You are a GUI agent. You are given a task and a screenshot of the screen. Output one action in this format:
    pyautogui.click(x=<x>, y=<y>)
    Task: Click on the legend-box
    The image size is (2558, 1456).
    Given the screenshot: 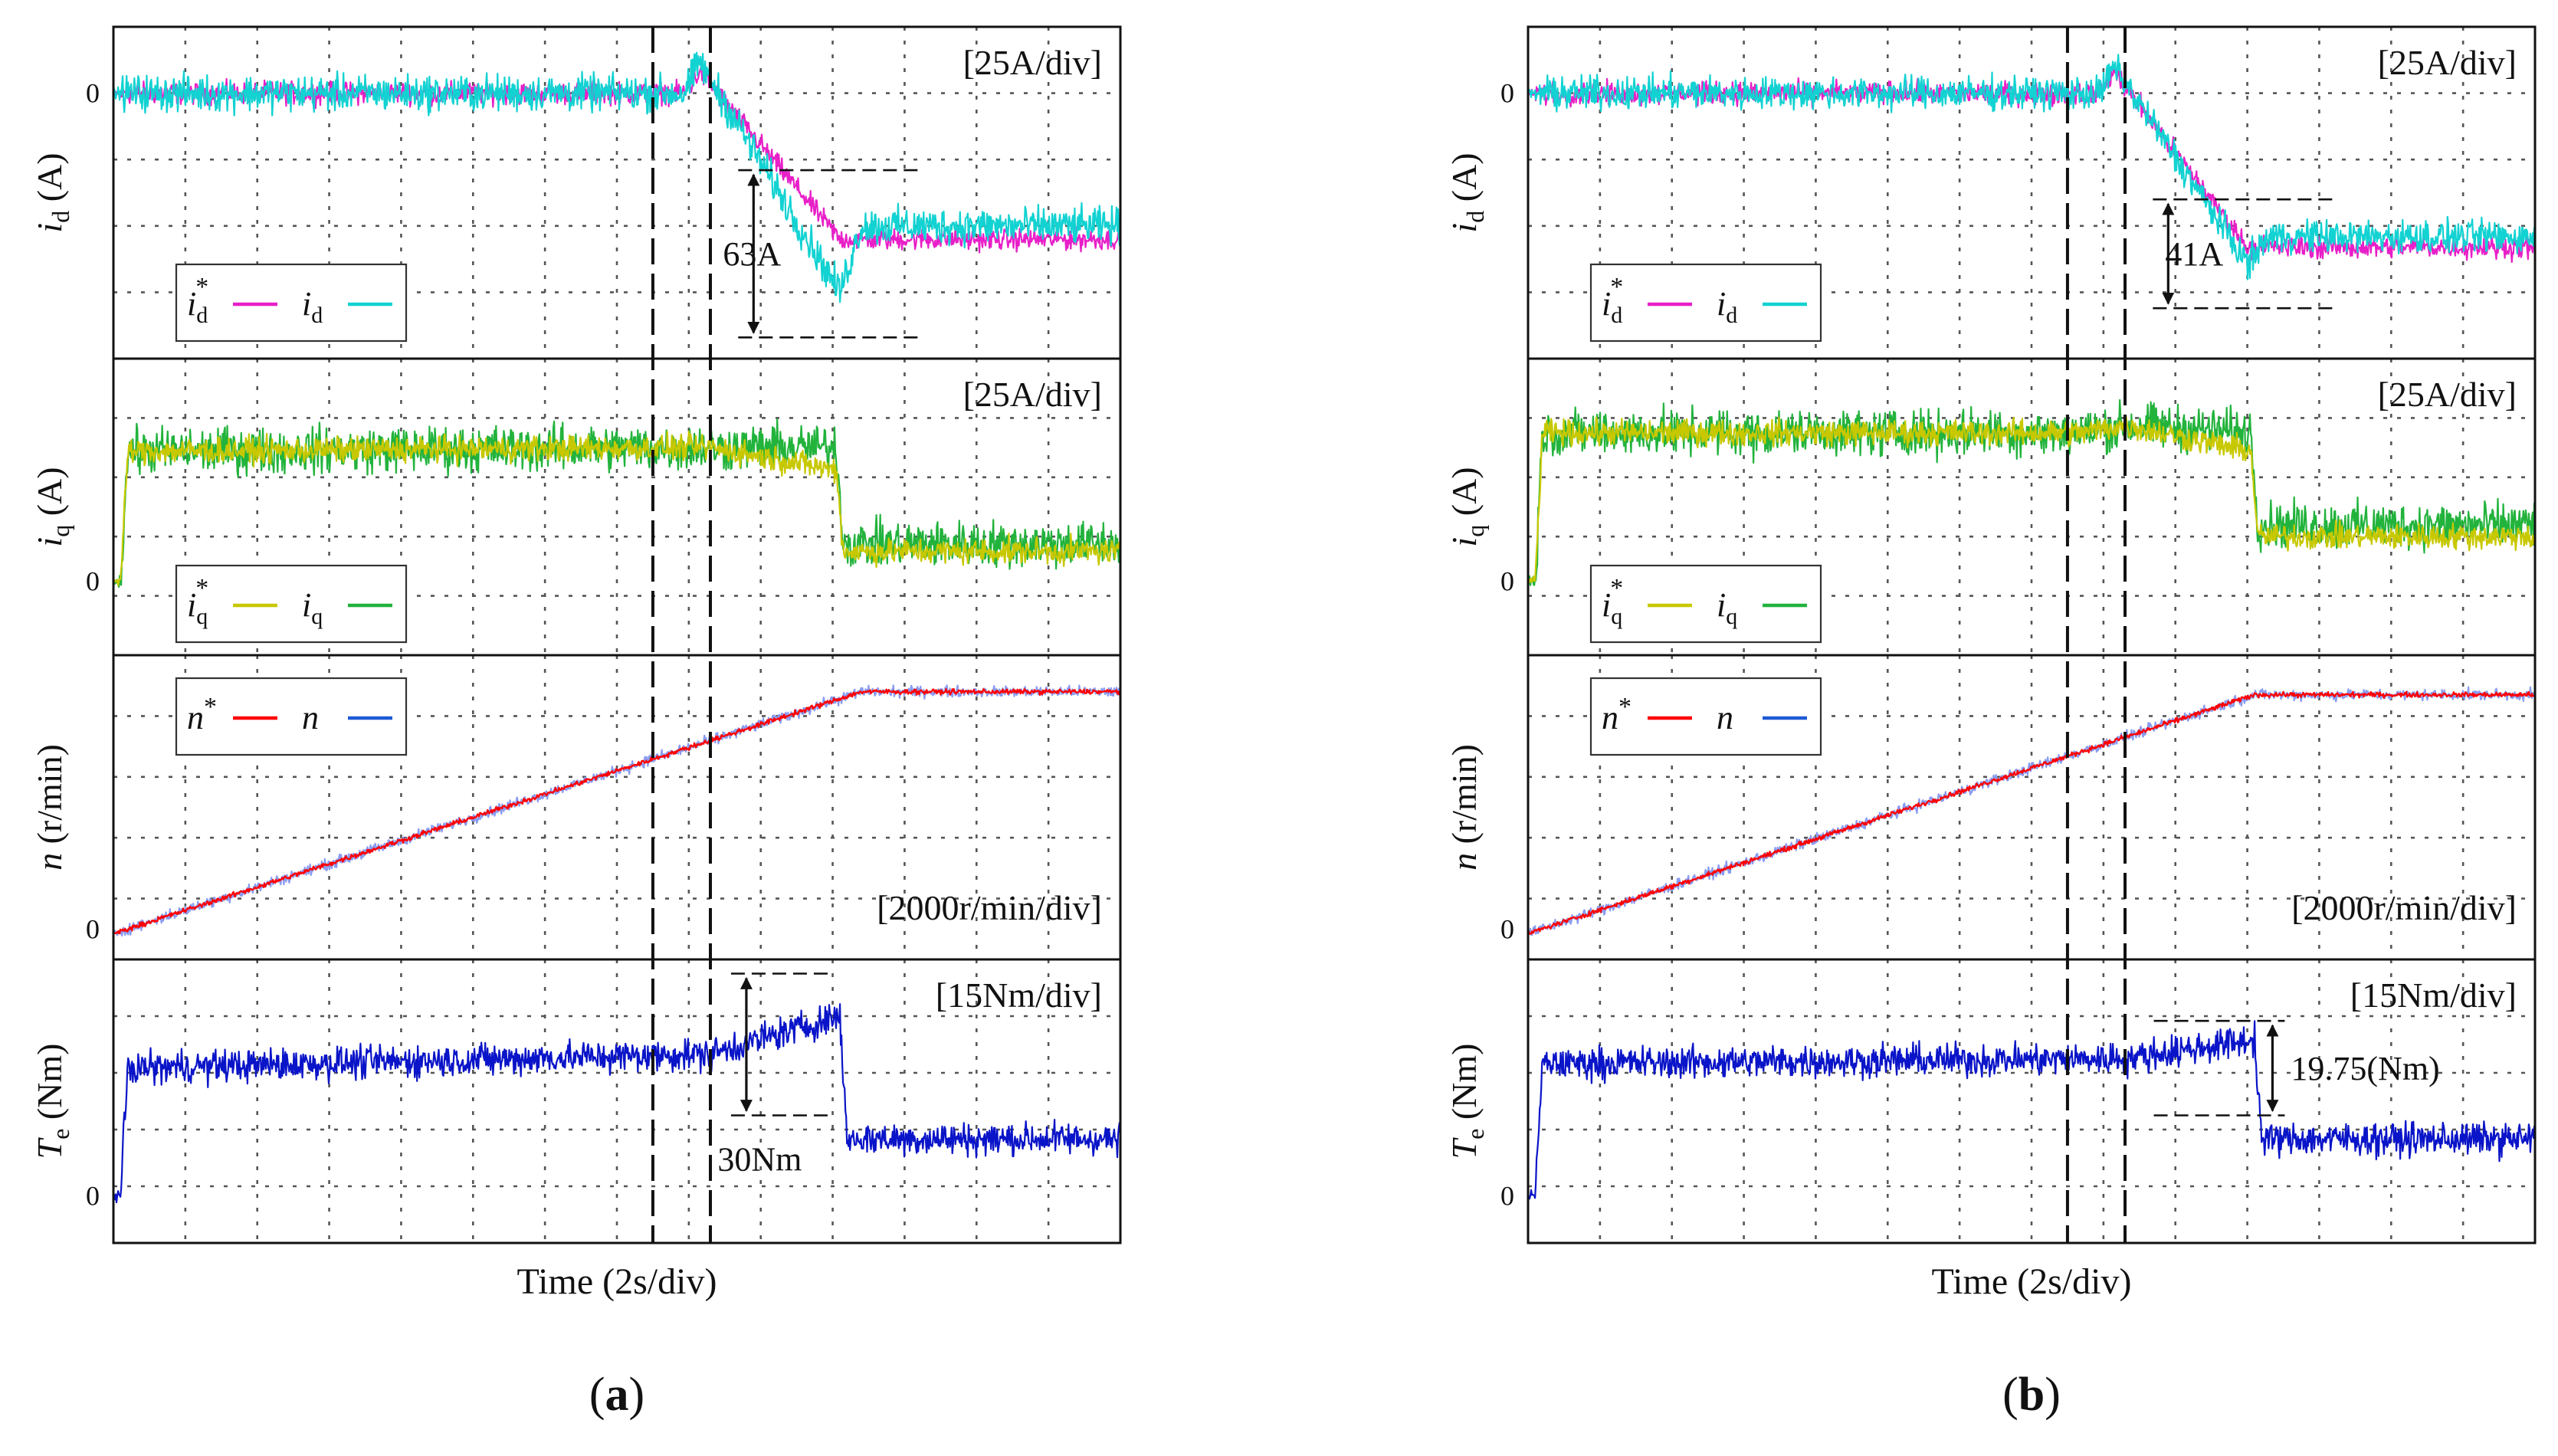 What is the action you would take?
    pyautogui.click(x=291, y=604)
    